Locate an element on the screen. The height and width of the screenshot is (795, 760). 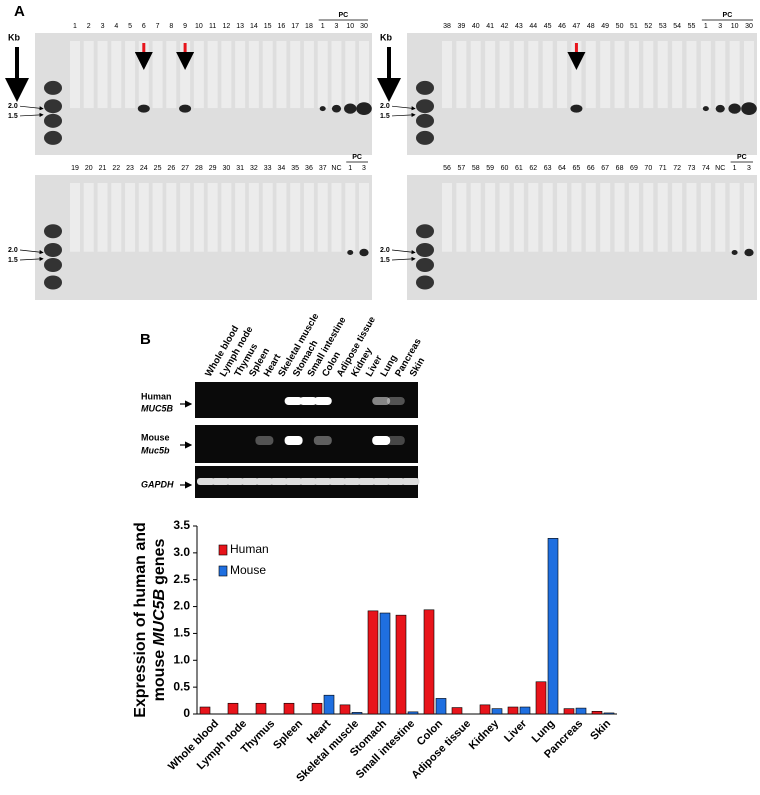
gel-row-label: Muc5b is located at coordinates (155, 450).